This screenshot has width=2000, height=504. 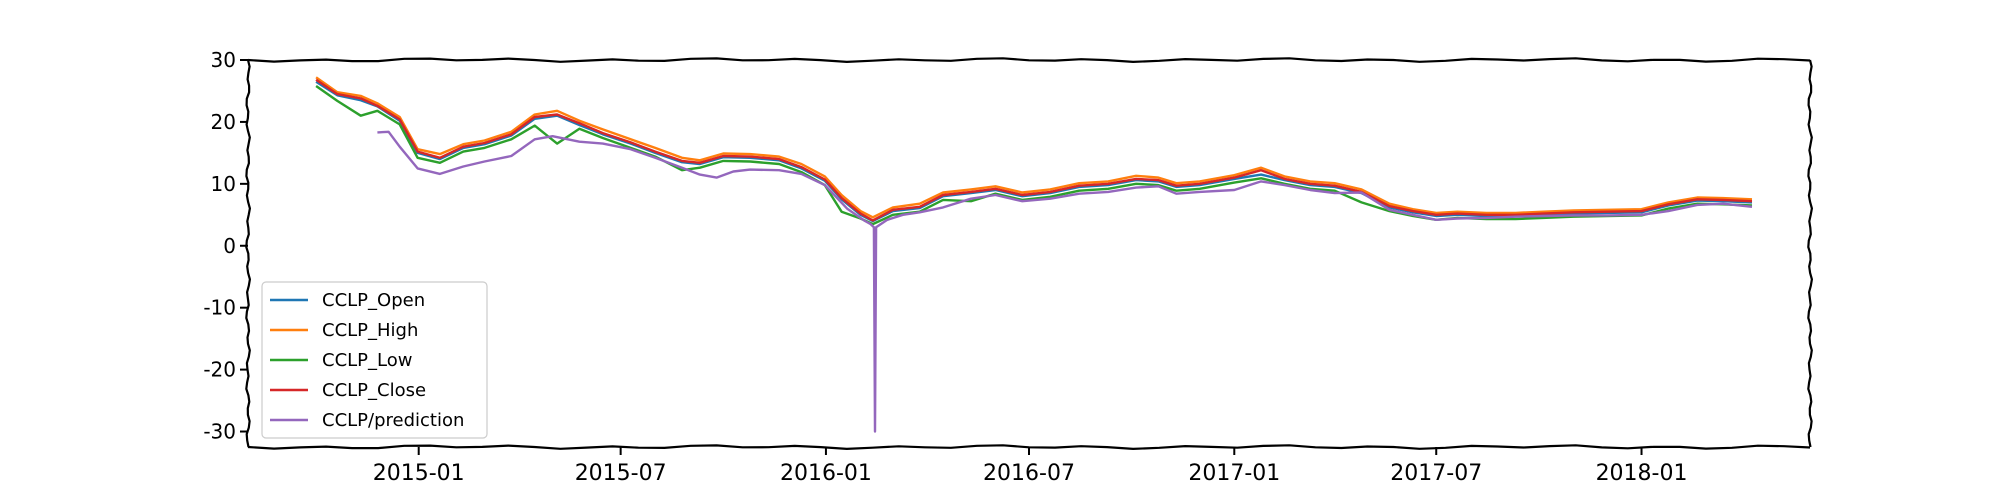 I want to click on legend-label: CCLP_Open, so click(x=373, y=300).